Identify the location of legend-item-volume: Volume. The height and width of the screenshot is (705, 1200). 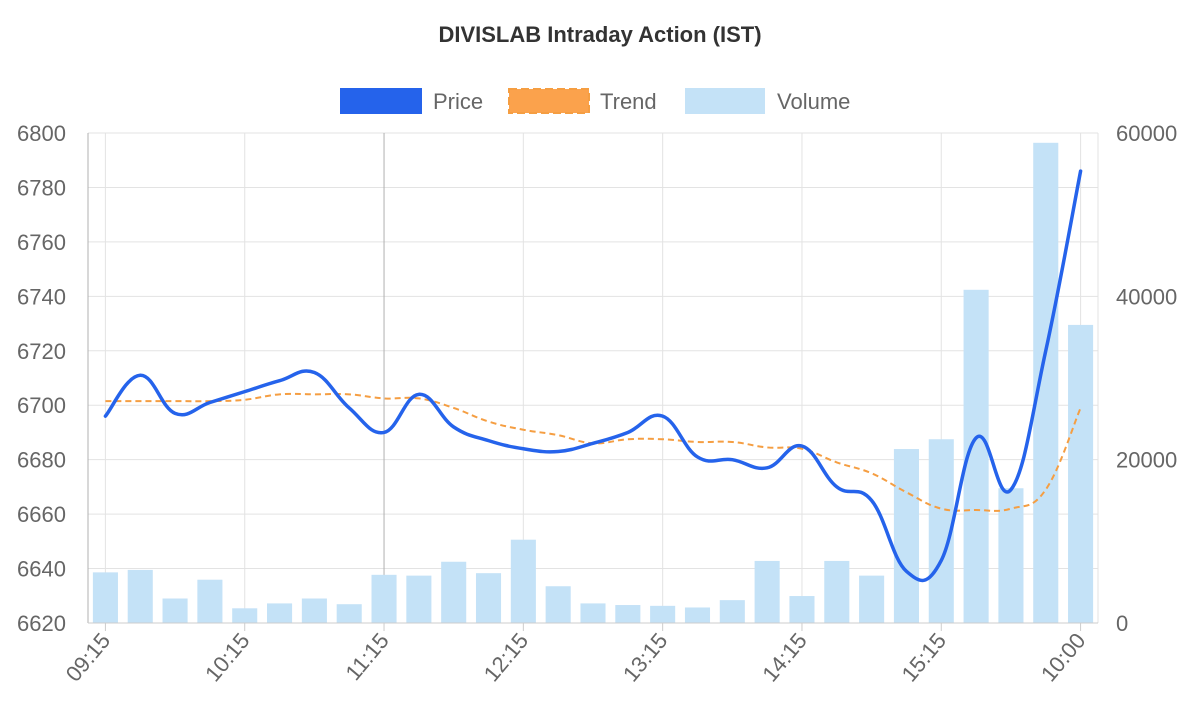
(767, 101).